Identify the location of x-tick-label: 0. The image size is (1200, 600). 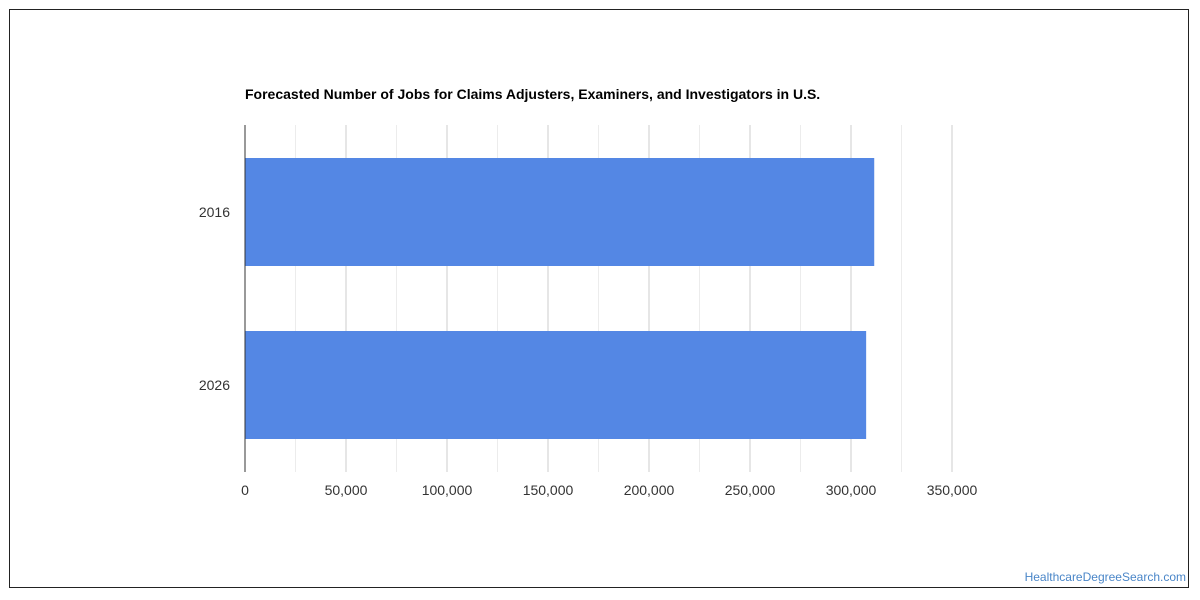
(245, 490).